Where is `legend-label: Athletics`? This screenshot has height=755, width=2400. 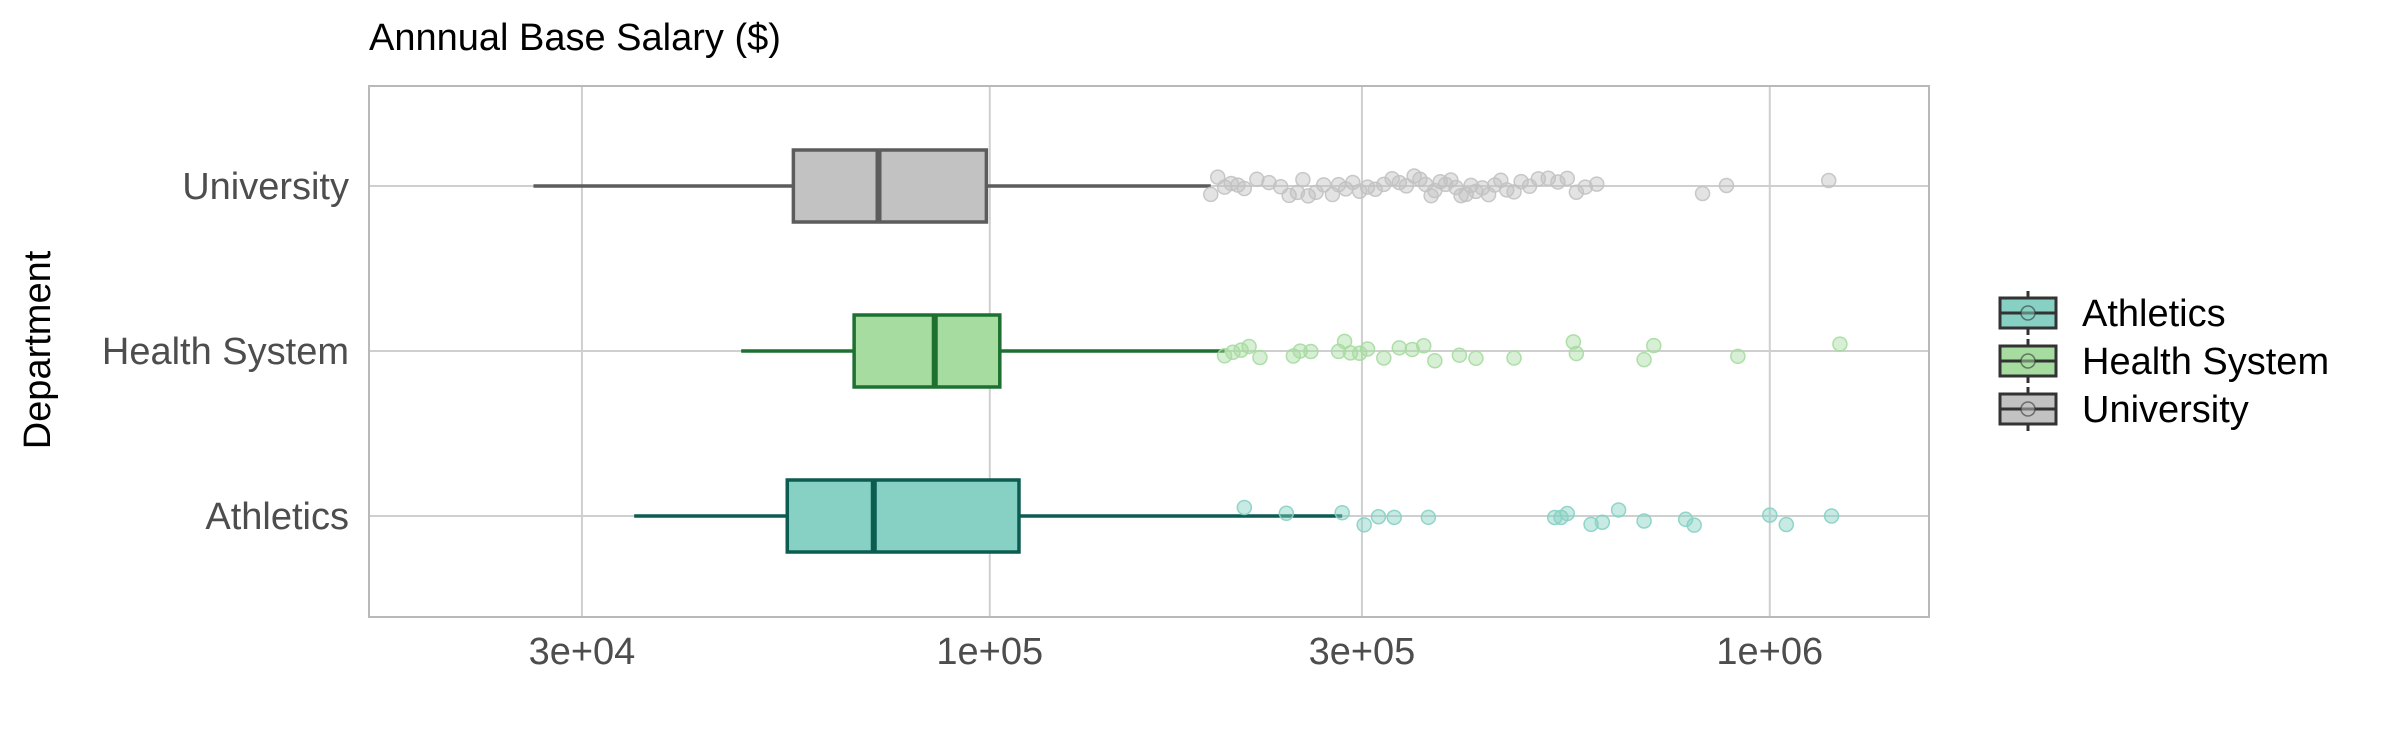 legend-label: Athletics is located at coordinates (2154, 314).